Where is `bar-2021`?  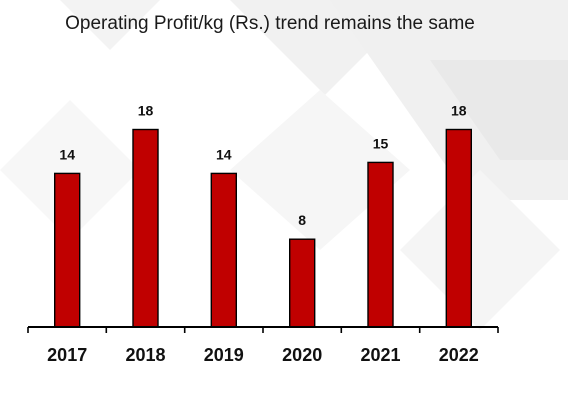
bar-2021 is located at coordinates (380, 244).